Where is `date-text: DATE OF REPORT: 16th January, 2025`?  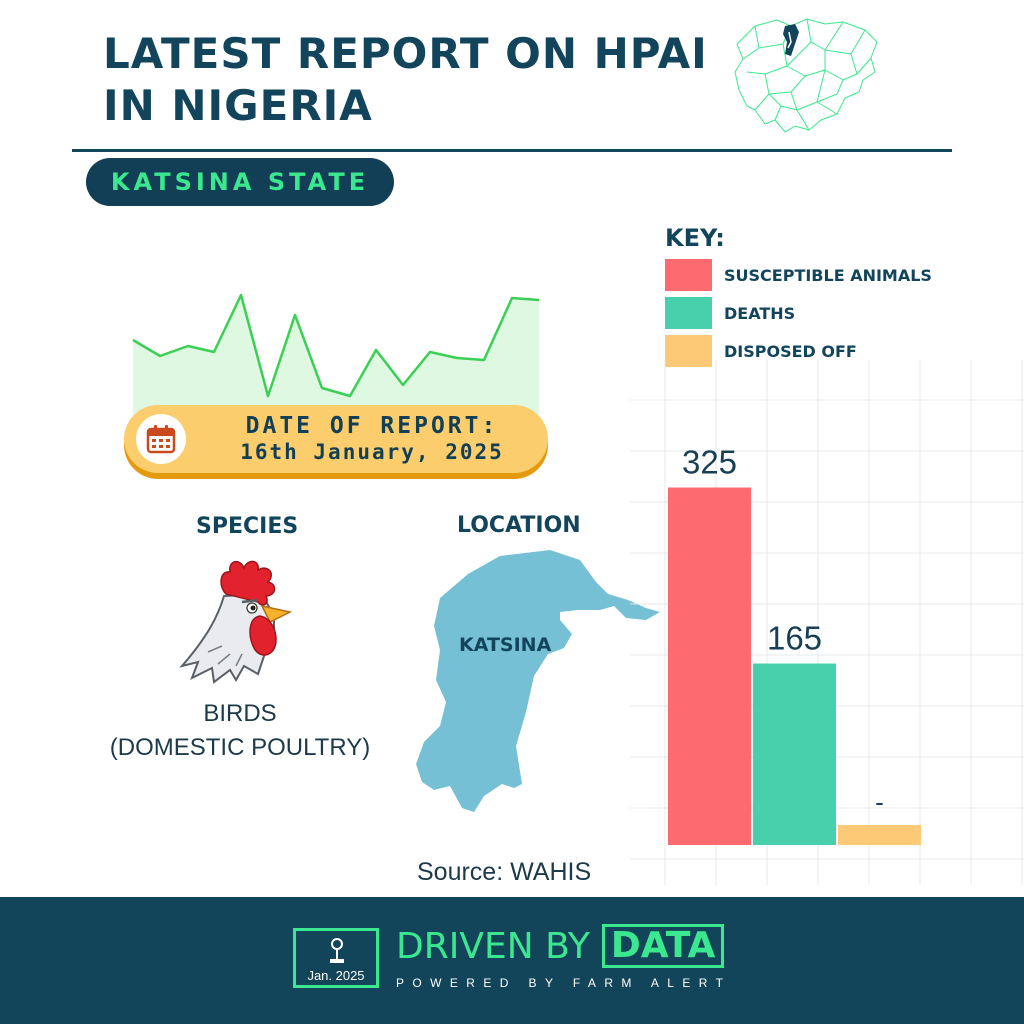
date-text: DATE OF REPORT: 16th January, 2025 is located at coordinates (372, 439).